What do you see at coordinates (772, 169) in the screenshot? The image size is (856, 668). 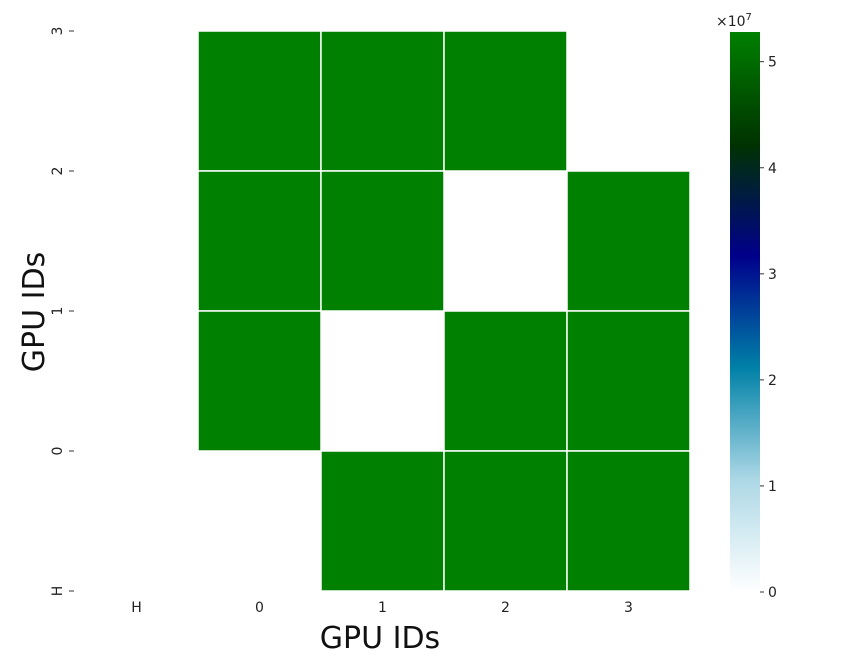 I see `colorbar-tick-label: 4` at bounding box center [772, 169].